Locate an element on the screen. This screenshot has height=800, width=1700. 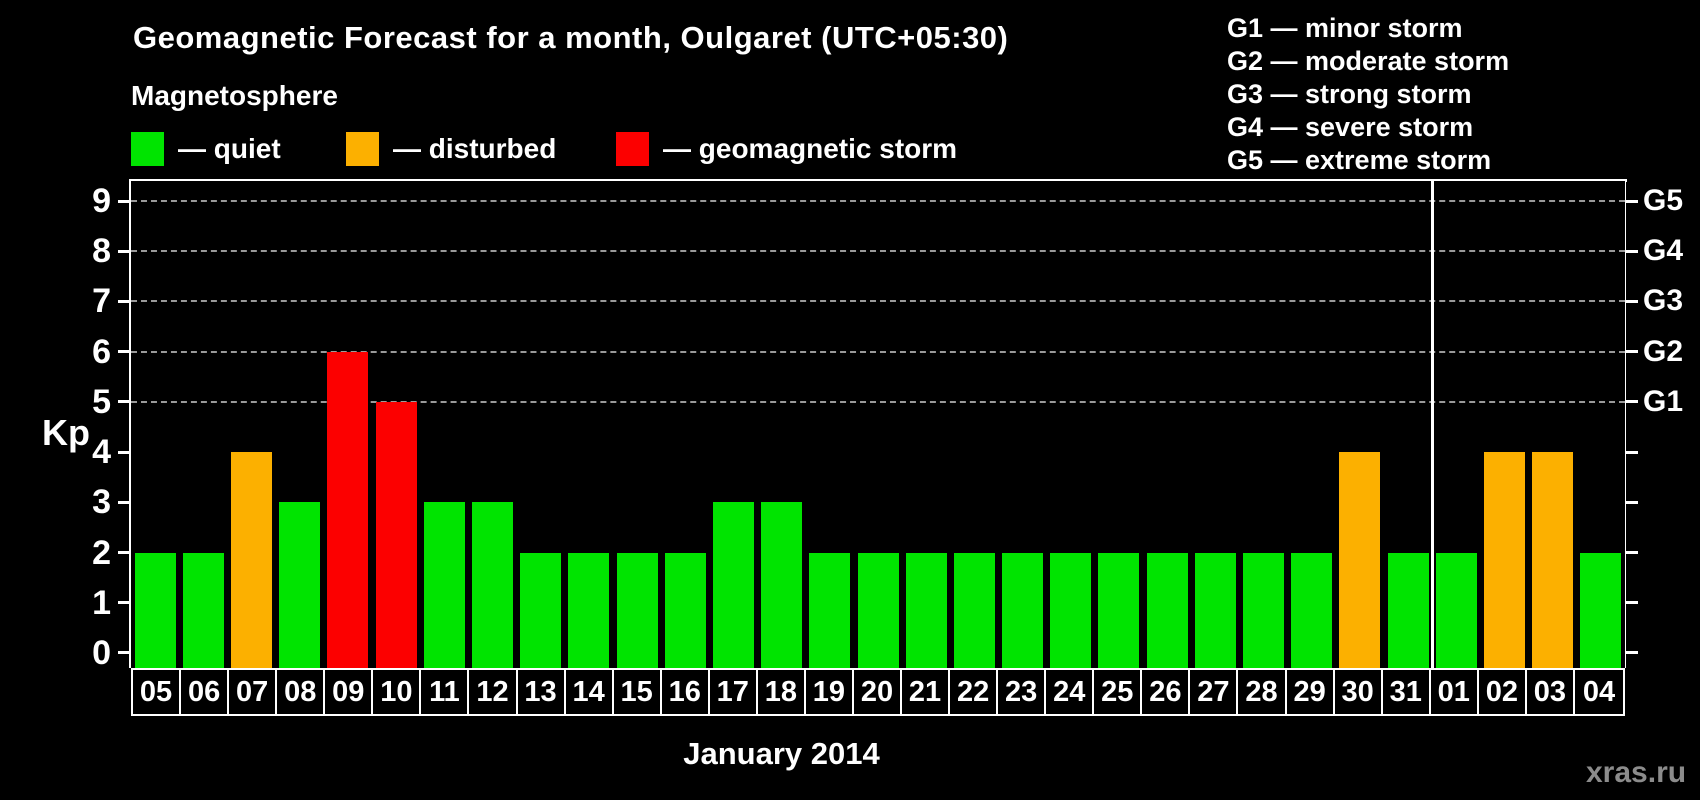
x-tick-label-25: 25 is located at coordinates (1118, 692).